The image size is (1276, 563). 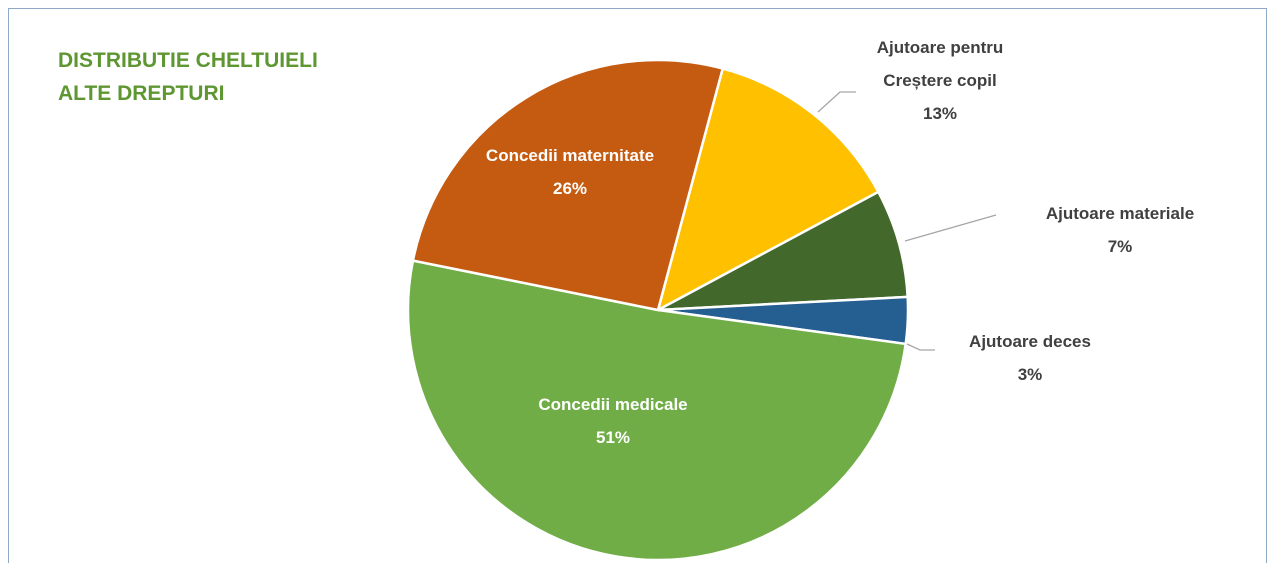 What do you see at coordinates (613, 437) in the screenshot?
I see `value-label: 51%` at bounding box center [613, 437].